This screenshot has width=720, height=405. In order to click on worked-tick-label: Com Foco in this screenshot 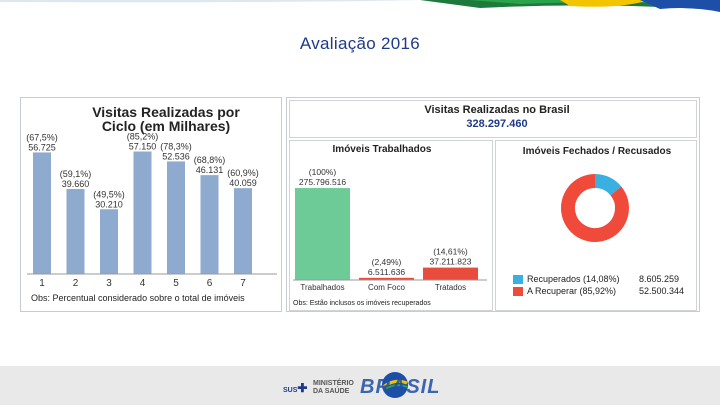, I will do `click(386, 287)`.